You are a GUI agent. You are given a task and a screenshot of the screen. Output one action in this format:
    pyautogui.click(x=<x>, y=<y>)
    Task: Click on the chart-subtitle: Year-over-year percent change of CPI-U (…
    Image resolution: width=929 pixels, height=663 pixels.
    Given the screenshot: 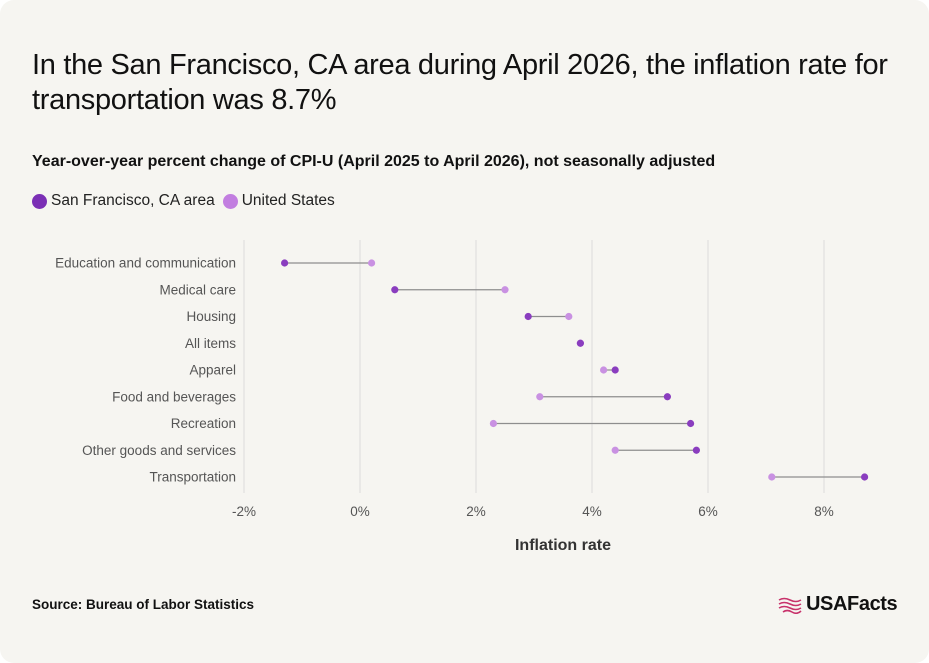 What is the action you would take?
    pyautogui.click(x=374, y=161)
    